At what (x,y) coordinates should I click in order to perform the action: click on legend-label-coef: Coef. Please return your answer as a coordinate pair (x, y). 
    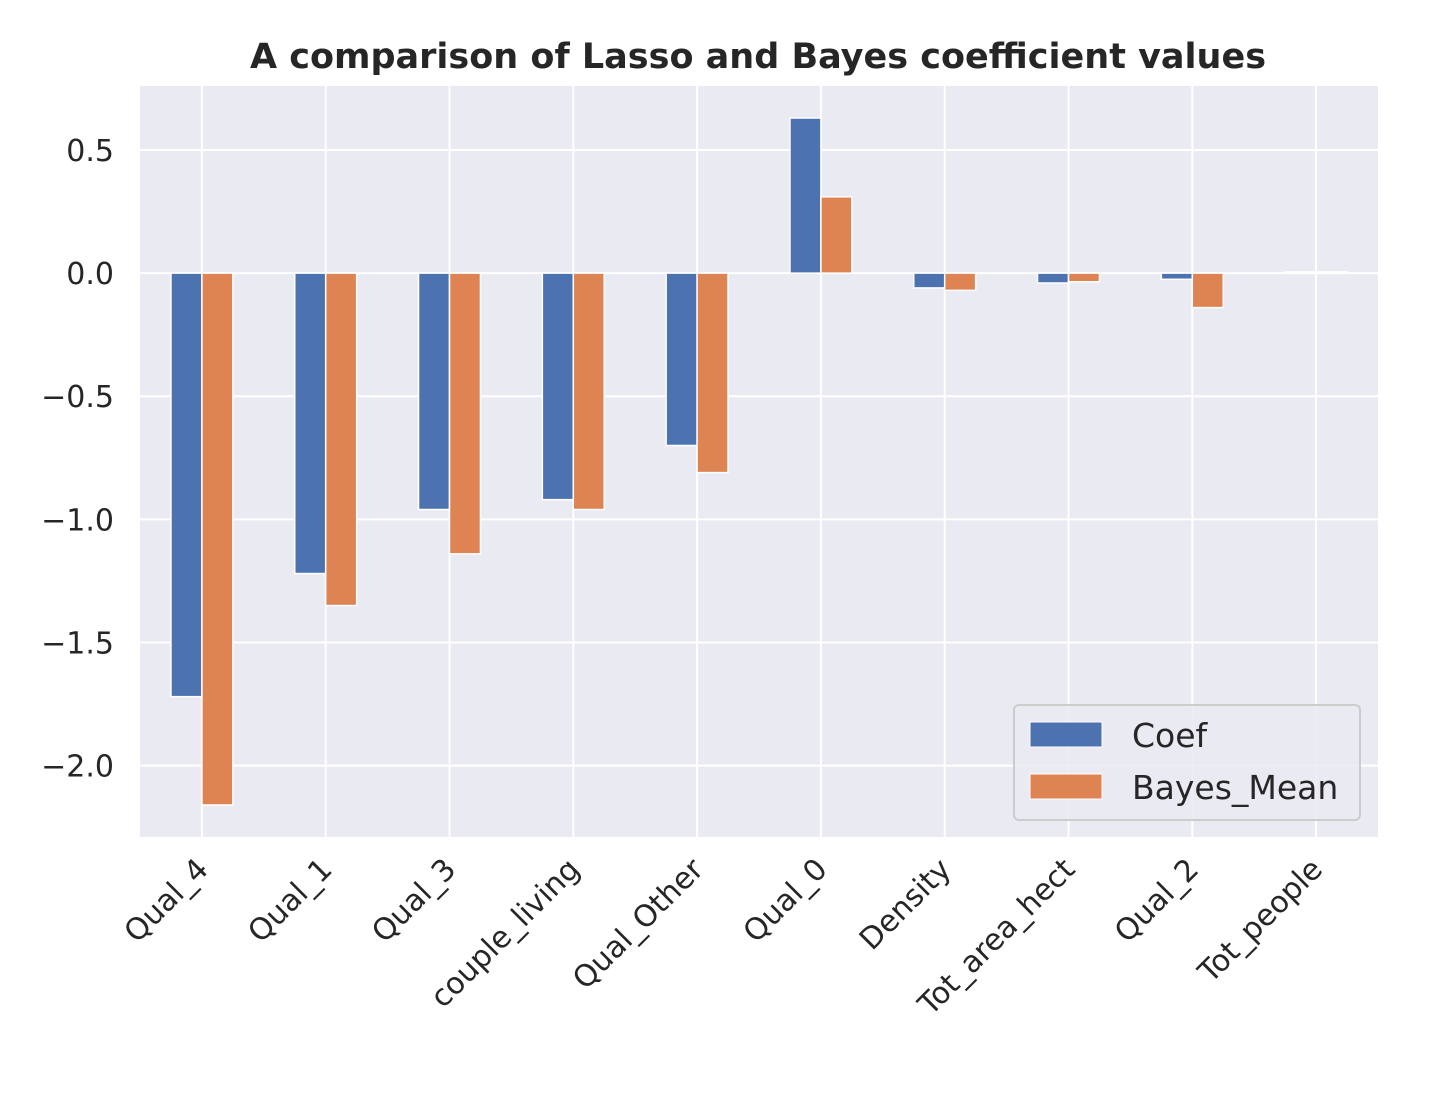
    Looking at the image, I should click on (1170, 735).